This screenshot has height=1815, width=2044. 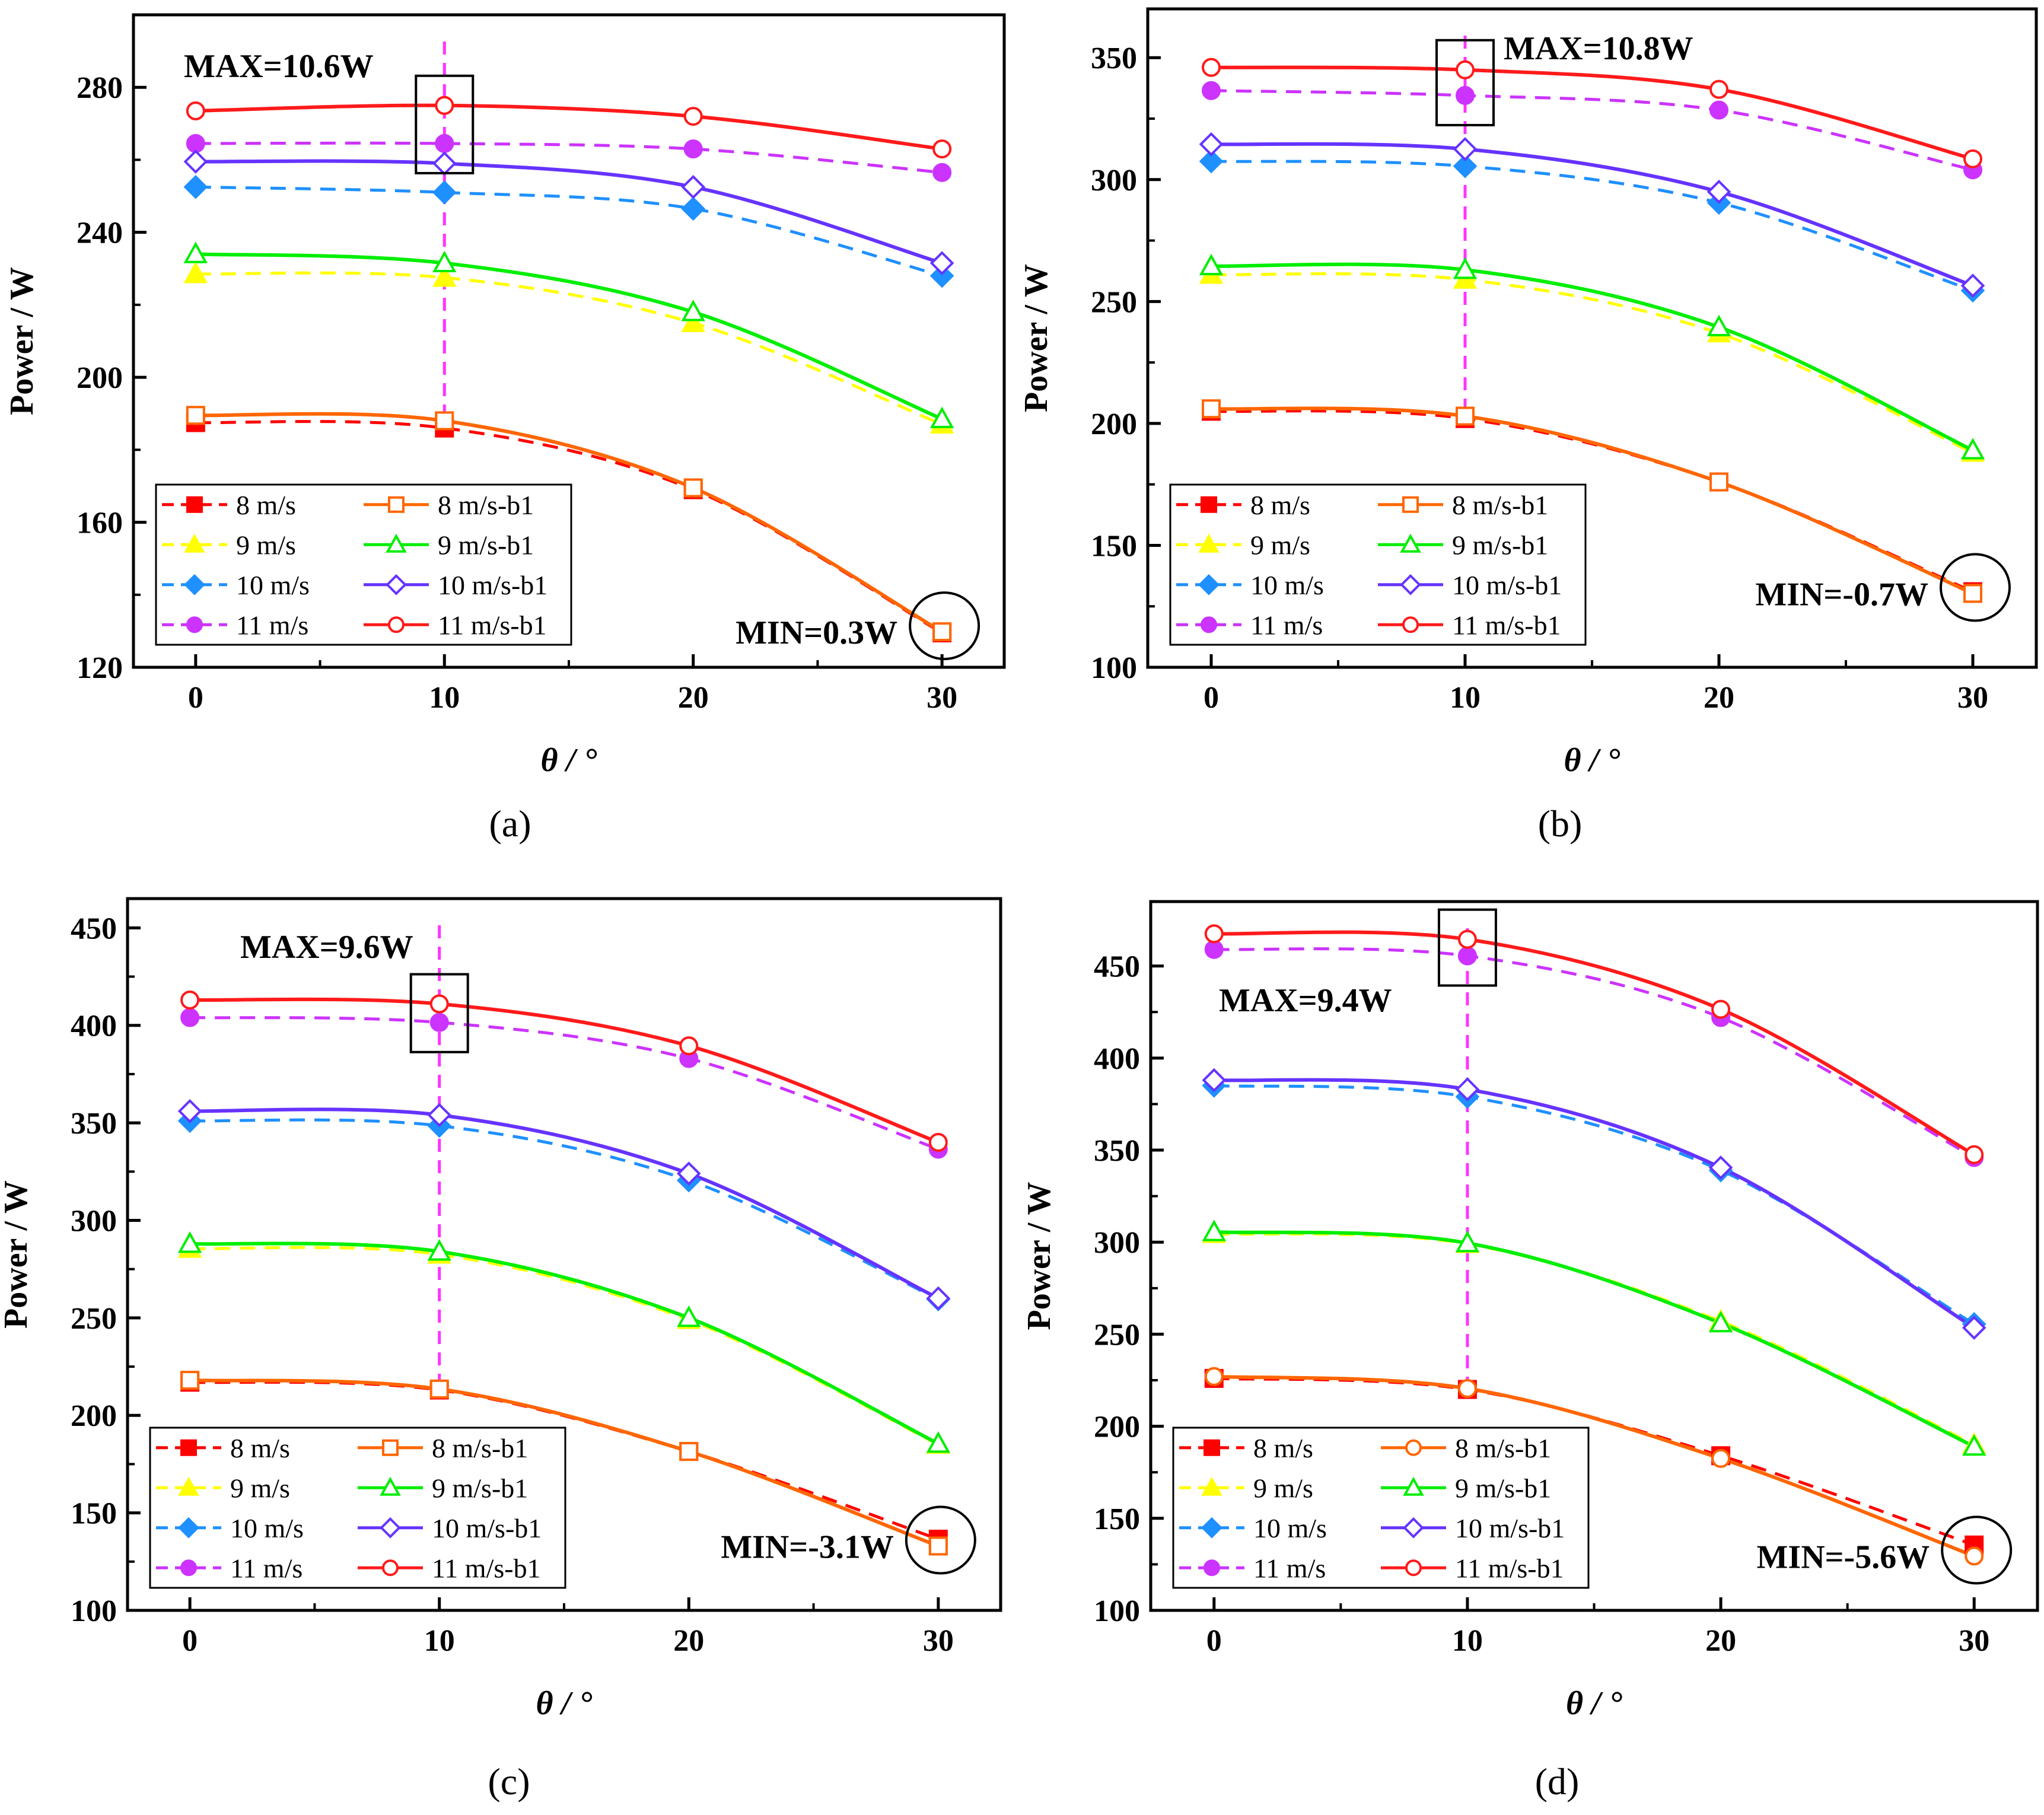 I want to click on series-line-10b, so click(x=565, y=1203).